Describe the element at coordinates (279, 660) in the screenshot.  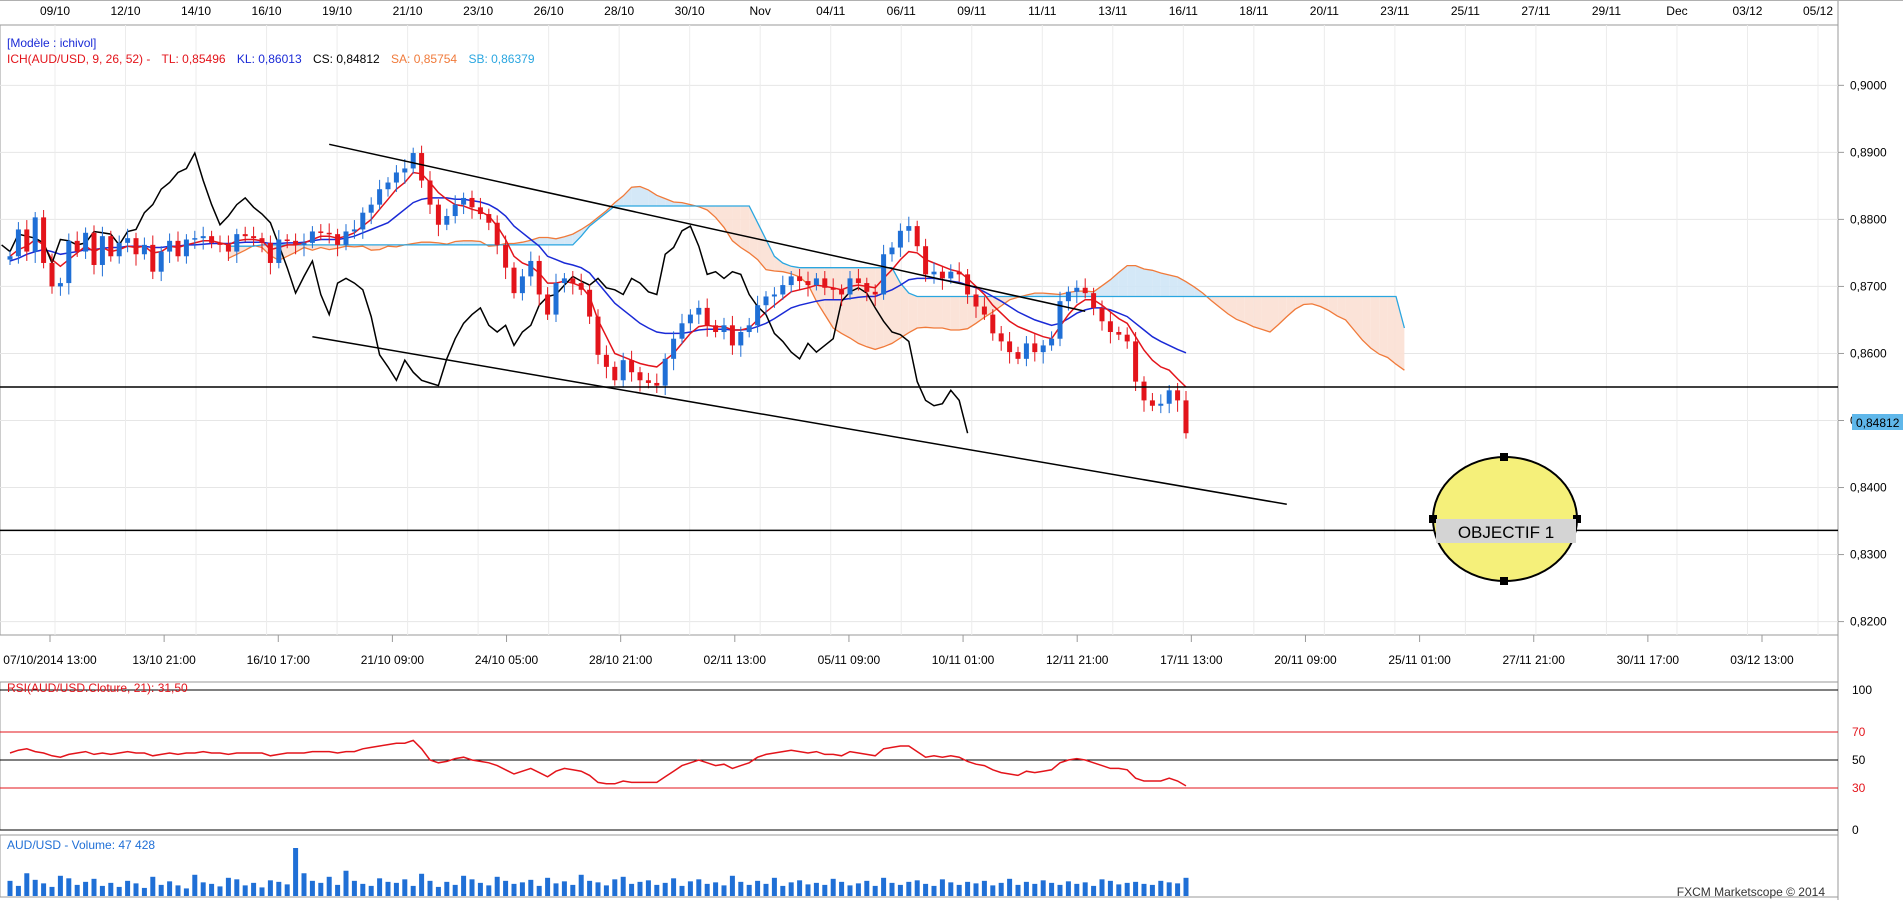
I see `time-label: 16/10 17:00` at that location.